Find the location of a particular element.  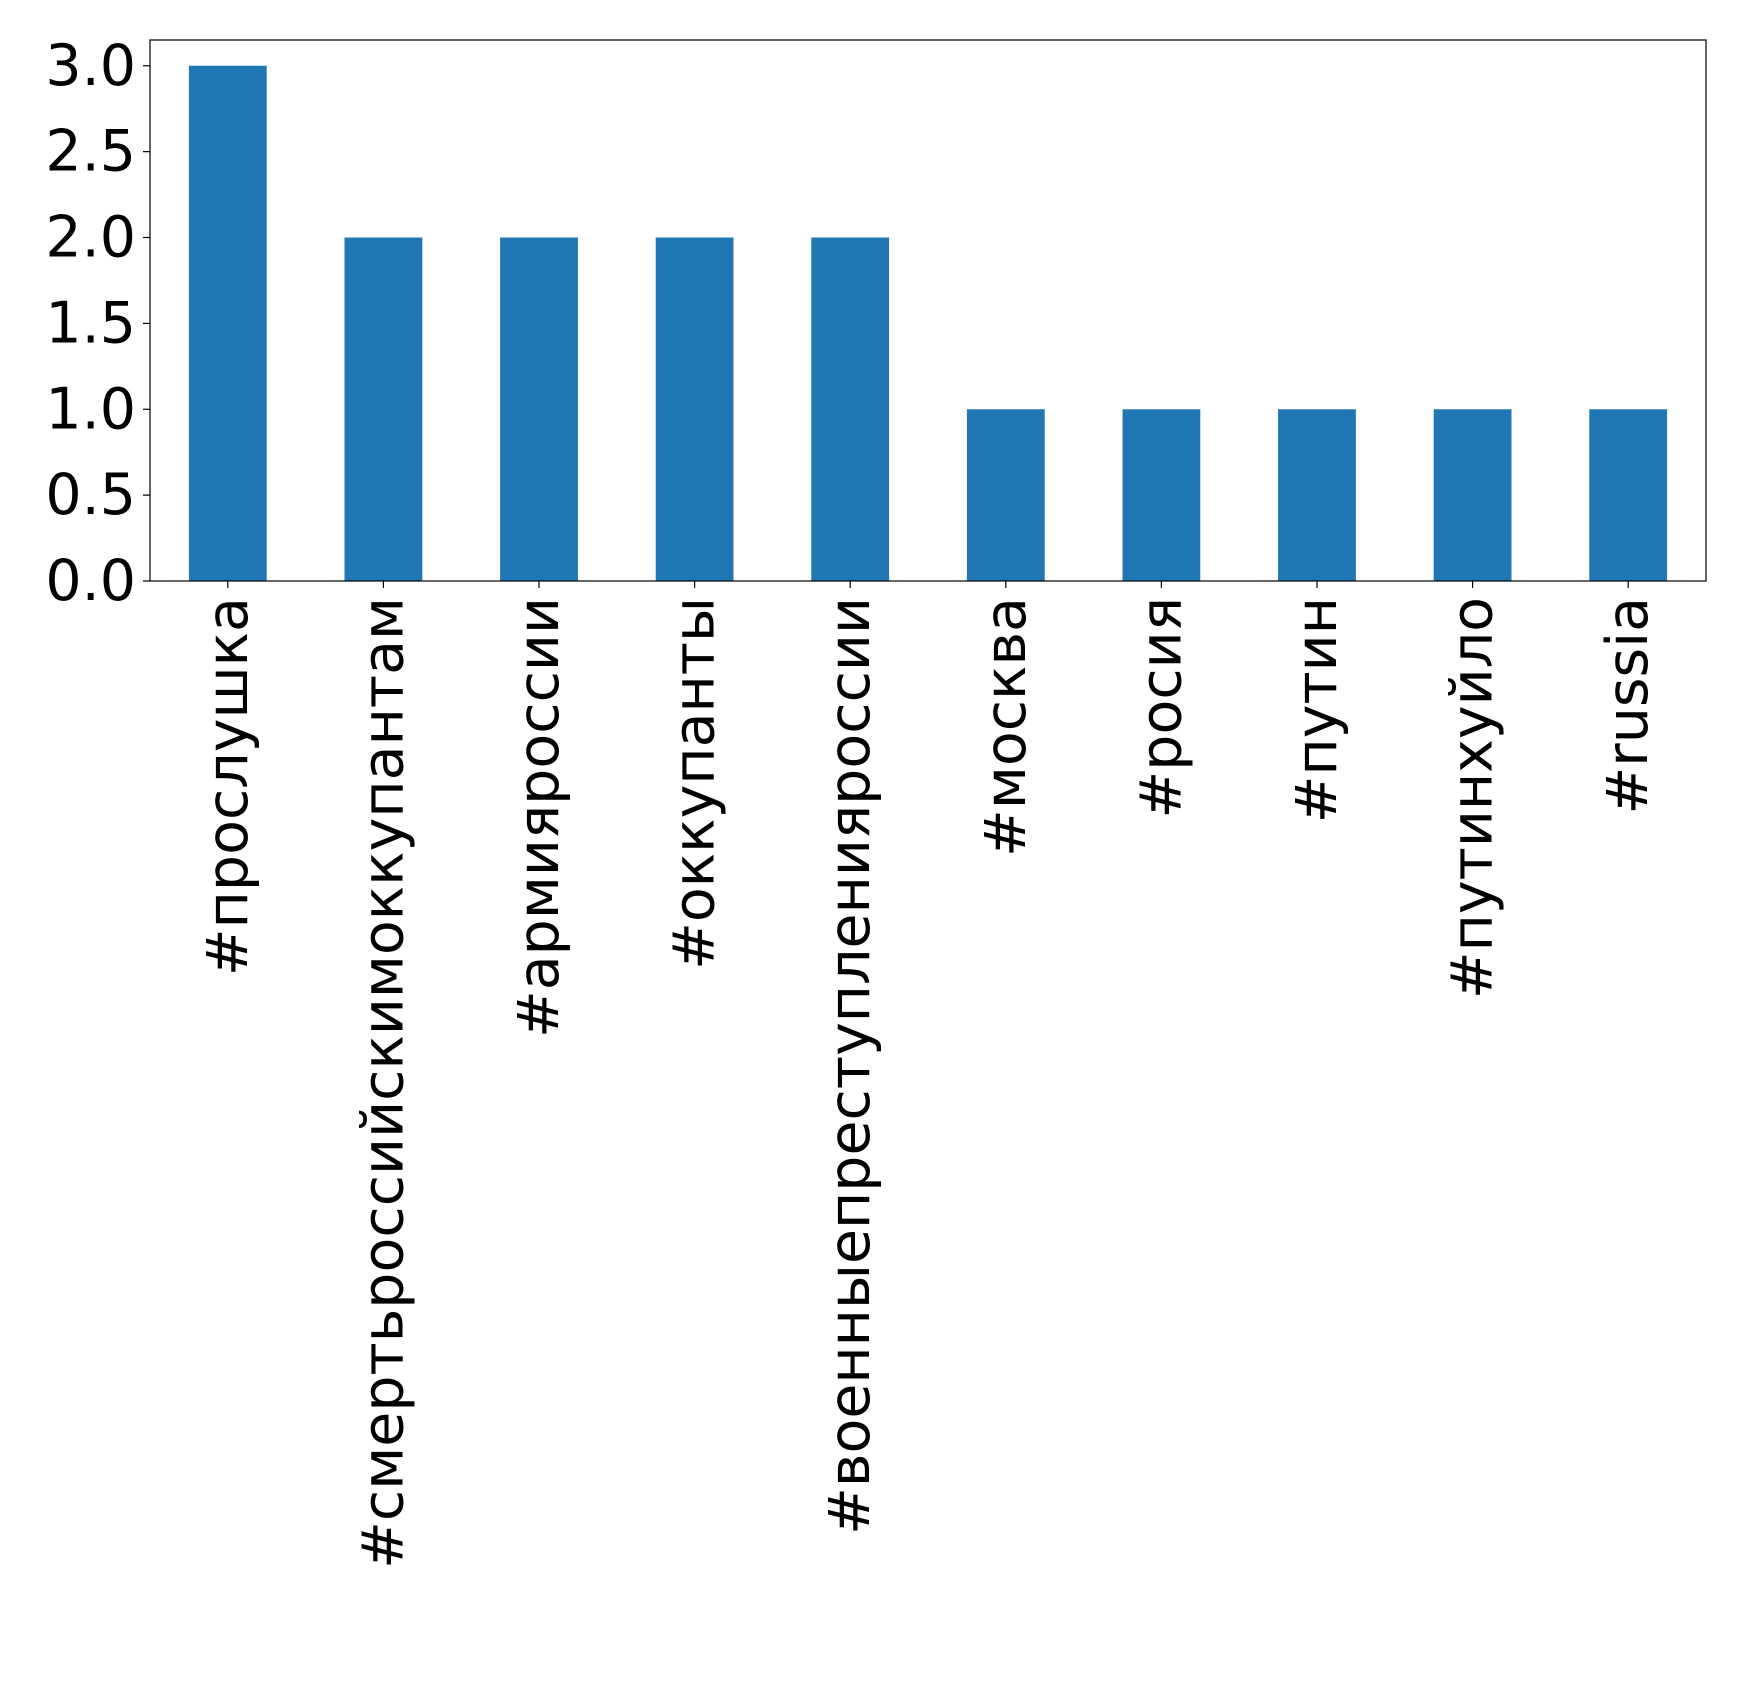

x-tick-label: #путинхуйло is located at coordinates (1473, 798).